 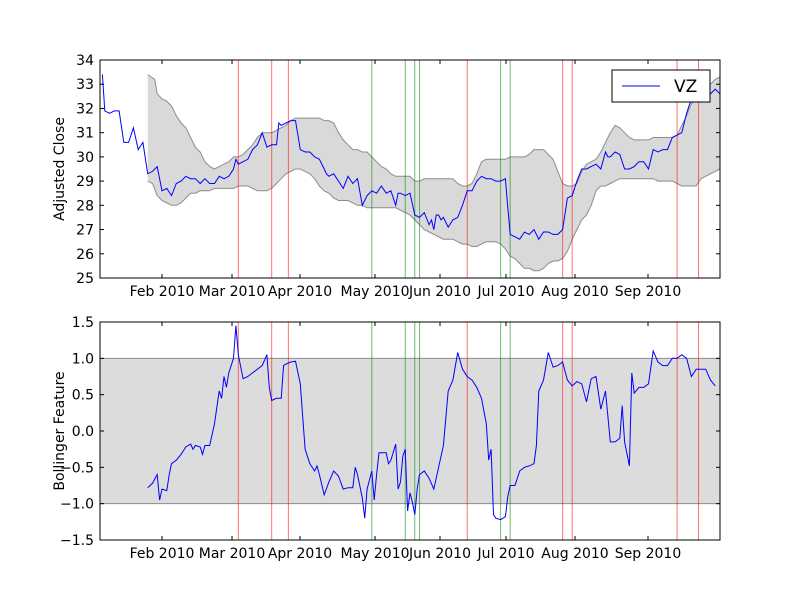 What do you see at coordinates (685, 87) in the screenshot?
I see `legend-label: VZ` at bounding box center [685, 87].